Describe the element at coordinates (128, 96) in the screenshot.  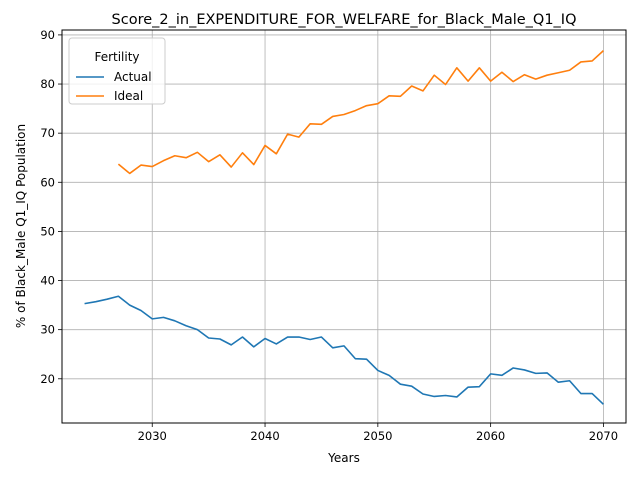
I see `legend-label-ideal: Ideal` at that location.